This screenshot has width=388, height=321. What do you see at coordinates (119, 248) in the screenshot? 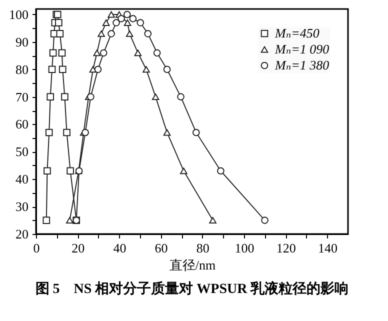
I see `x-tick-label: 40` at bounding box center [119, 248].